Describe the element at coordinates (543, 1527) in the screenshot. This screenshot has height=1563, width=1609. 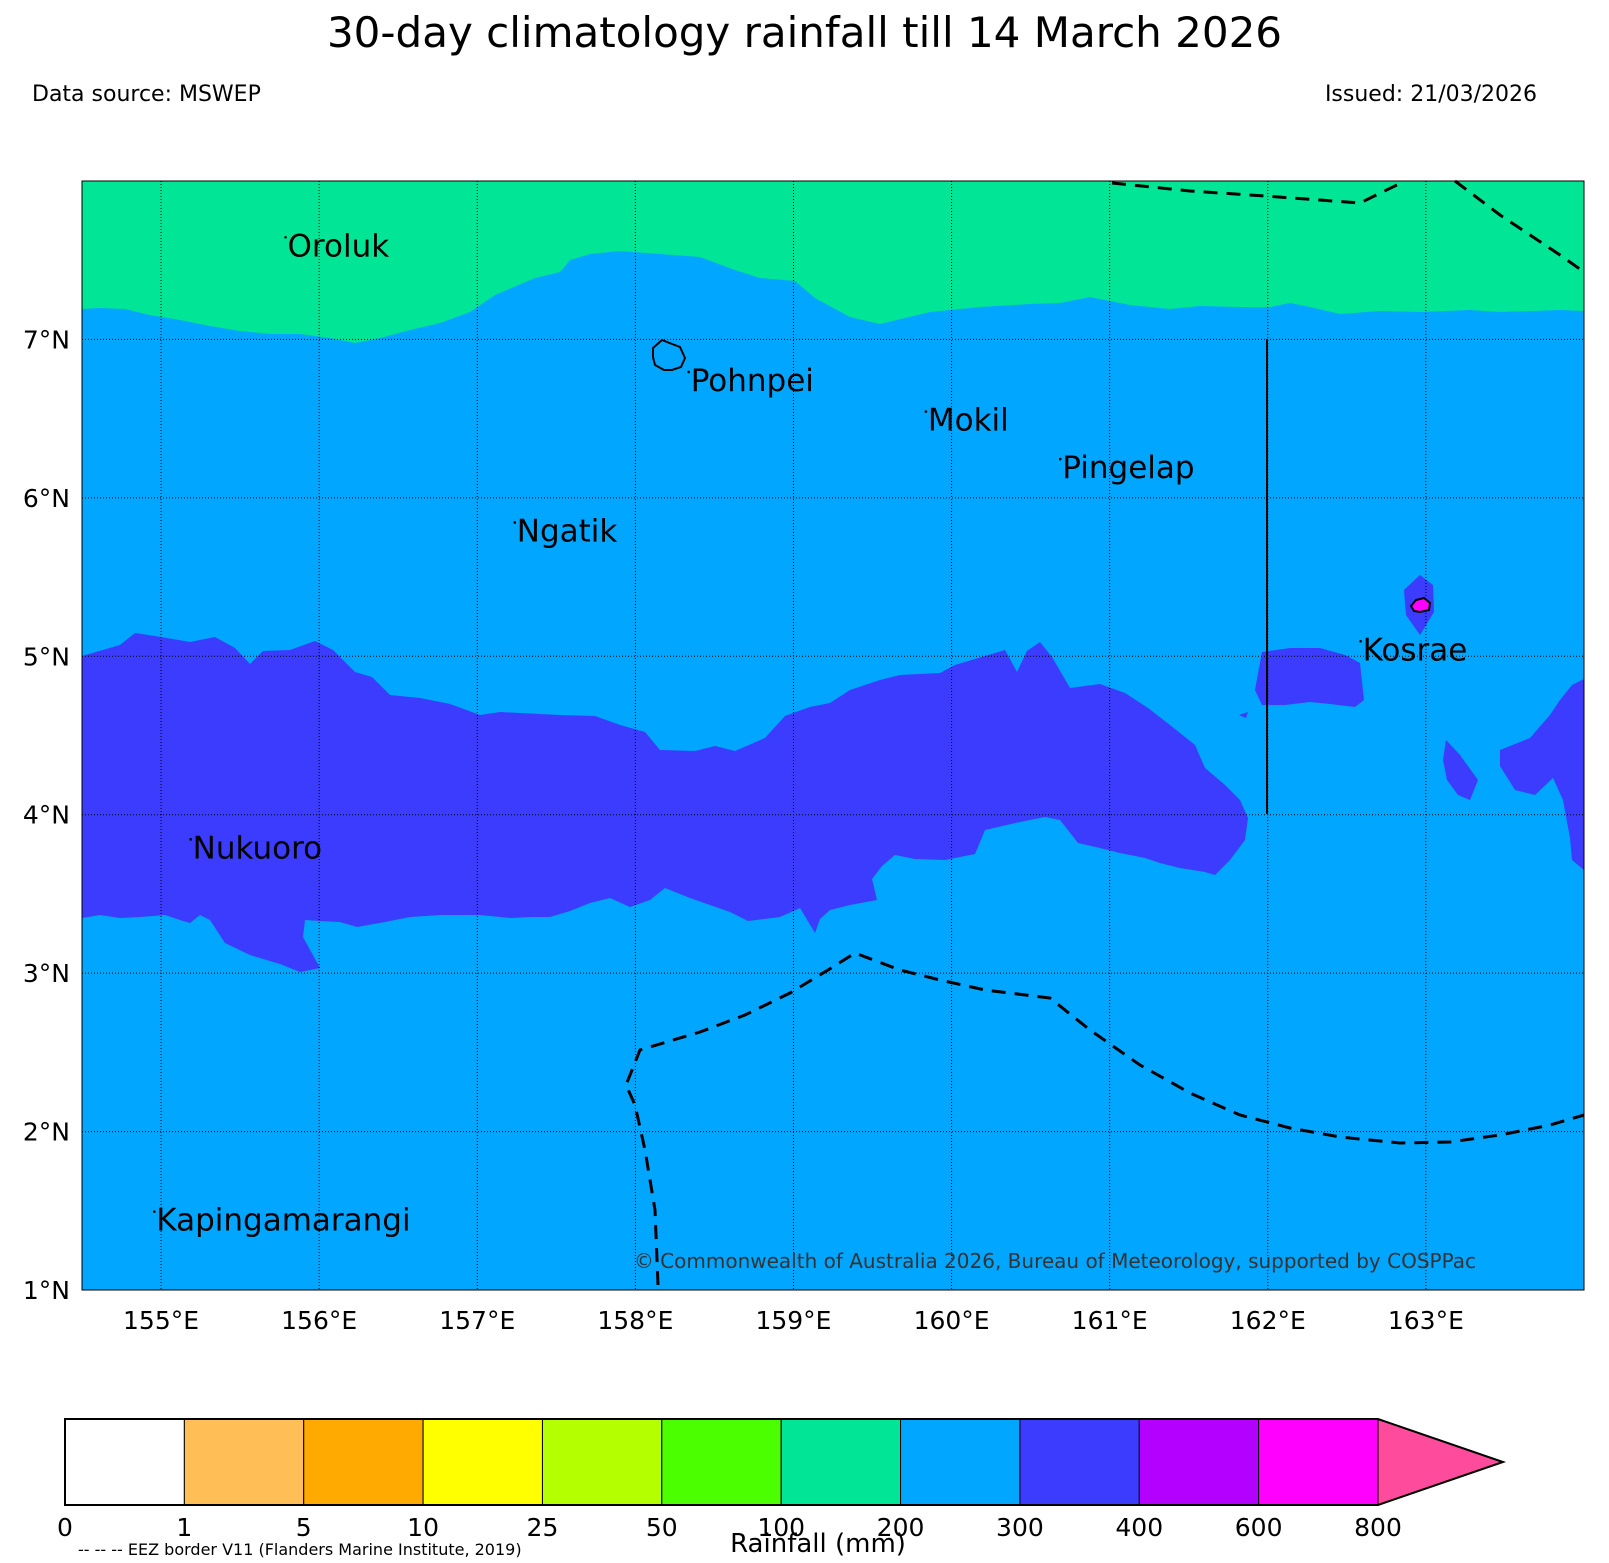
I see `colorbar-tick-label: 25` at that location.